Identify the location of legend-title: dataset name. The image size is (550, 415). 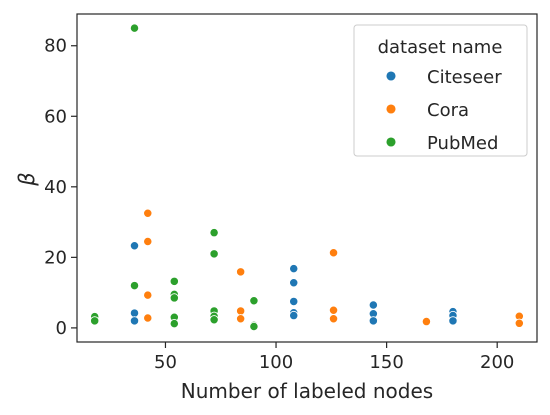
(440, 47).